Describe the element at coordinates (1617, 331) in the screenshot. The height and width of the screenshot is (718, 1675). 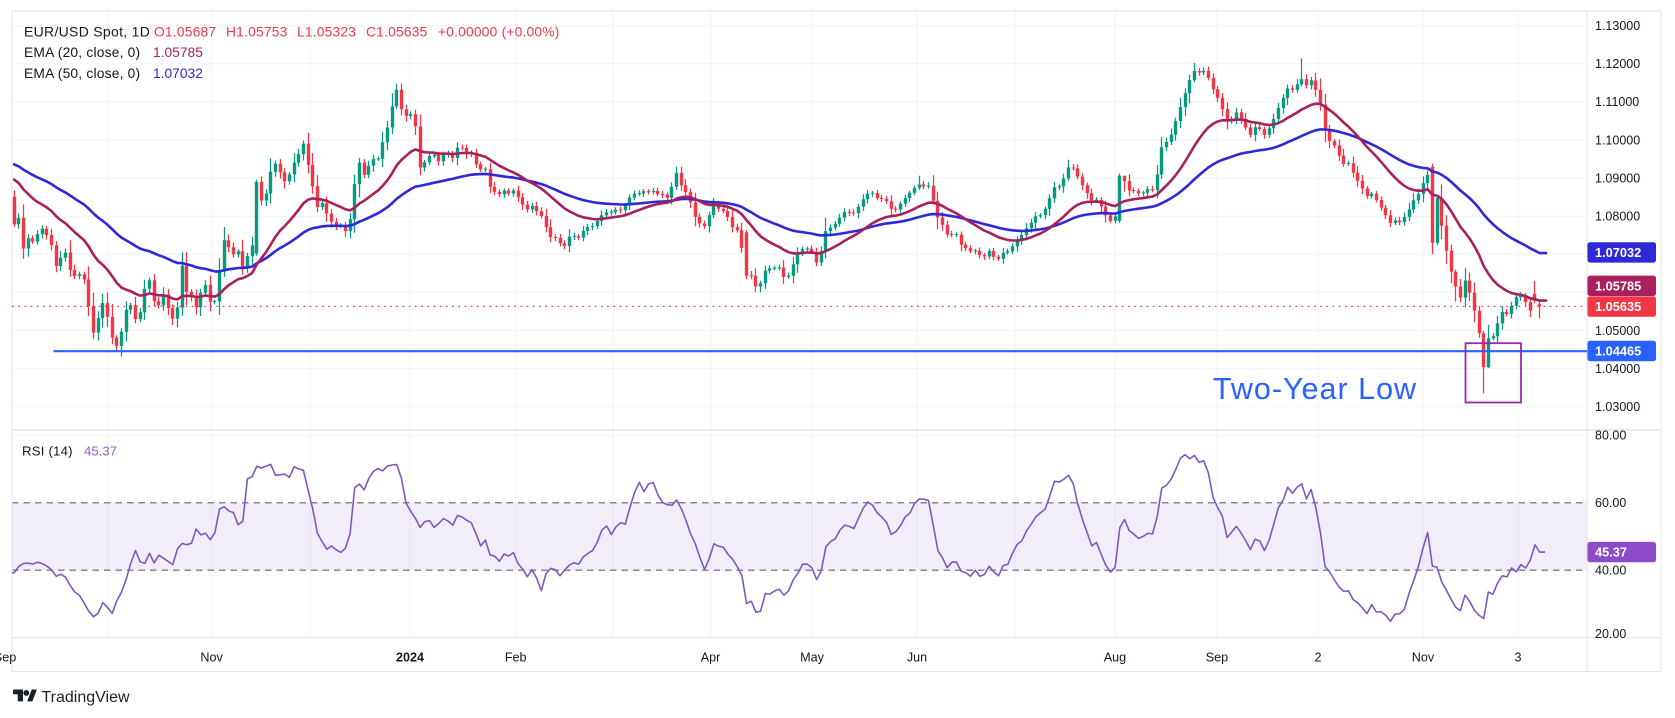
I see `svg-text: 1.05000` at that location.